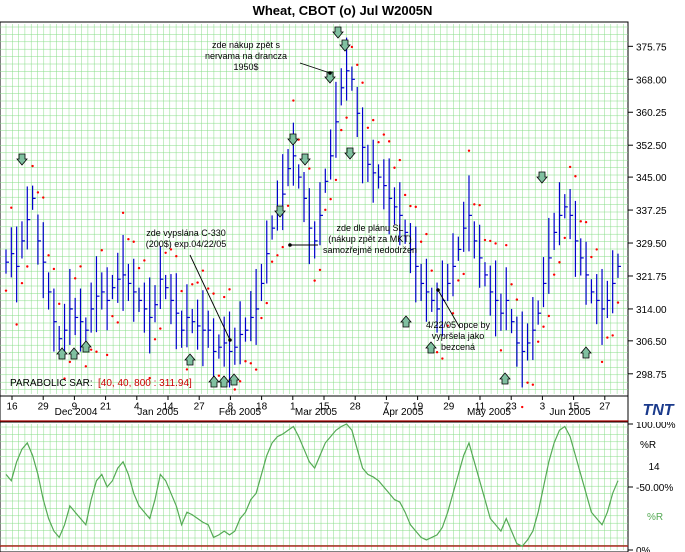  Describe the element at coordinates (200, 407) in the screenshot. I see `x-tick-label: 27` at that location.